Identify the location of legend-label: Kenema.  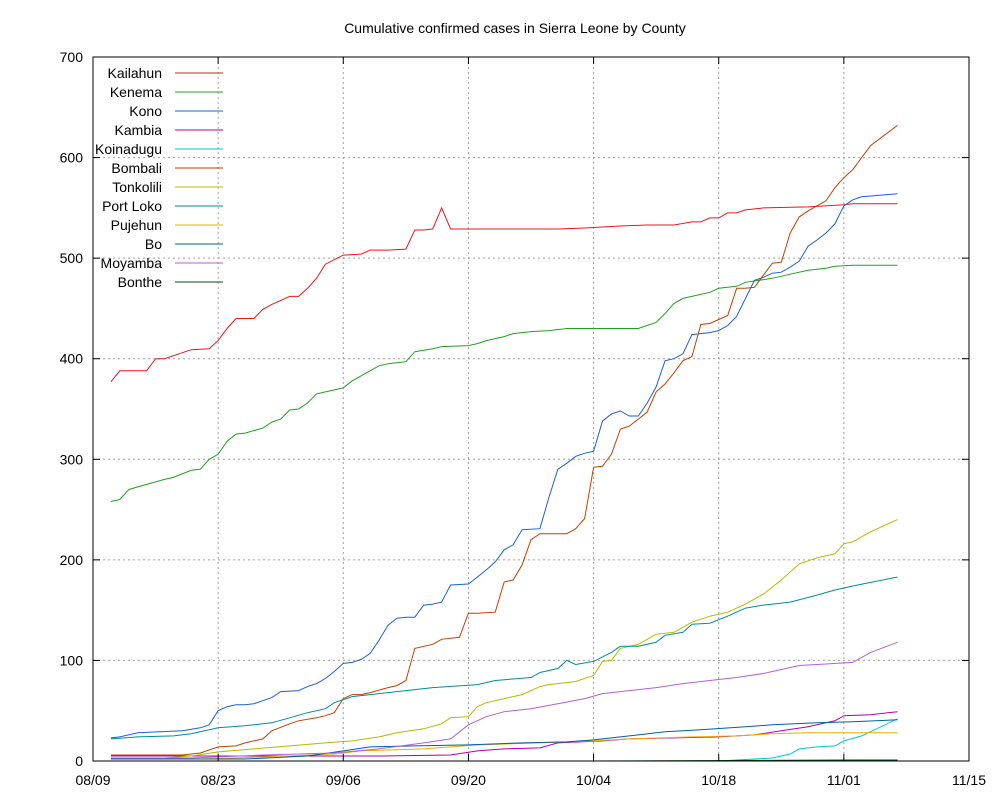
(136, 92).